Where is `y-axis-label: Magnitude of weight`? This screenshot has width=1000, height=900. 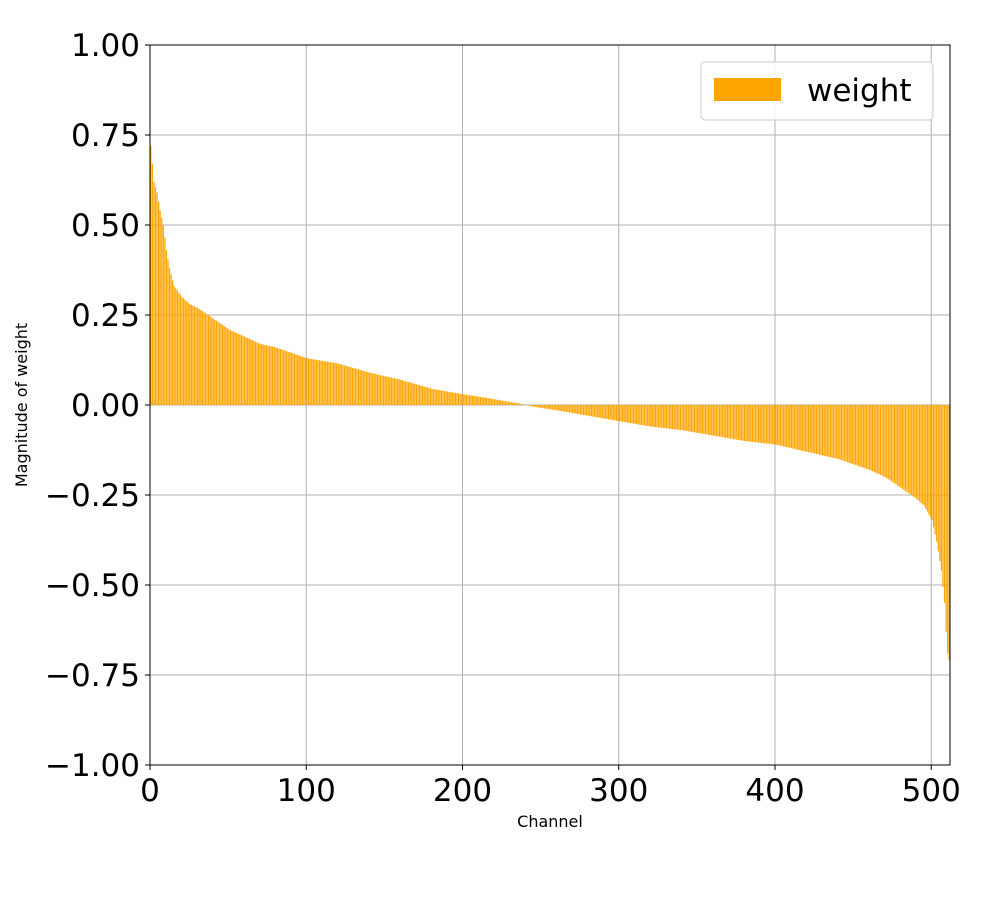 y-axis-label: Magnitude of weight is located at coordinates (21, 405).